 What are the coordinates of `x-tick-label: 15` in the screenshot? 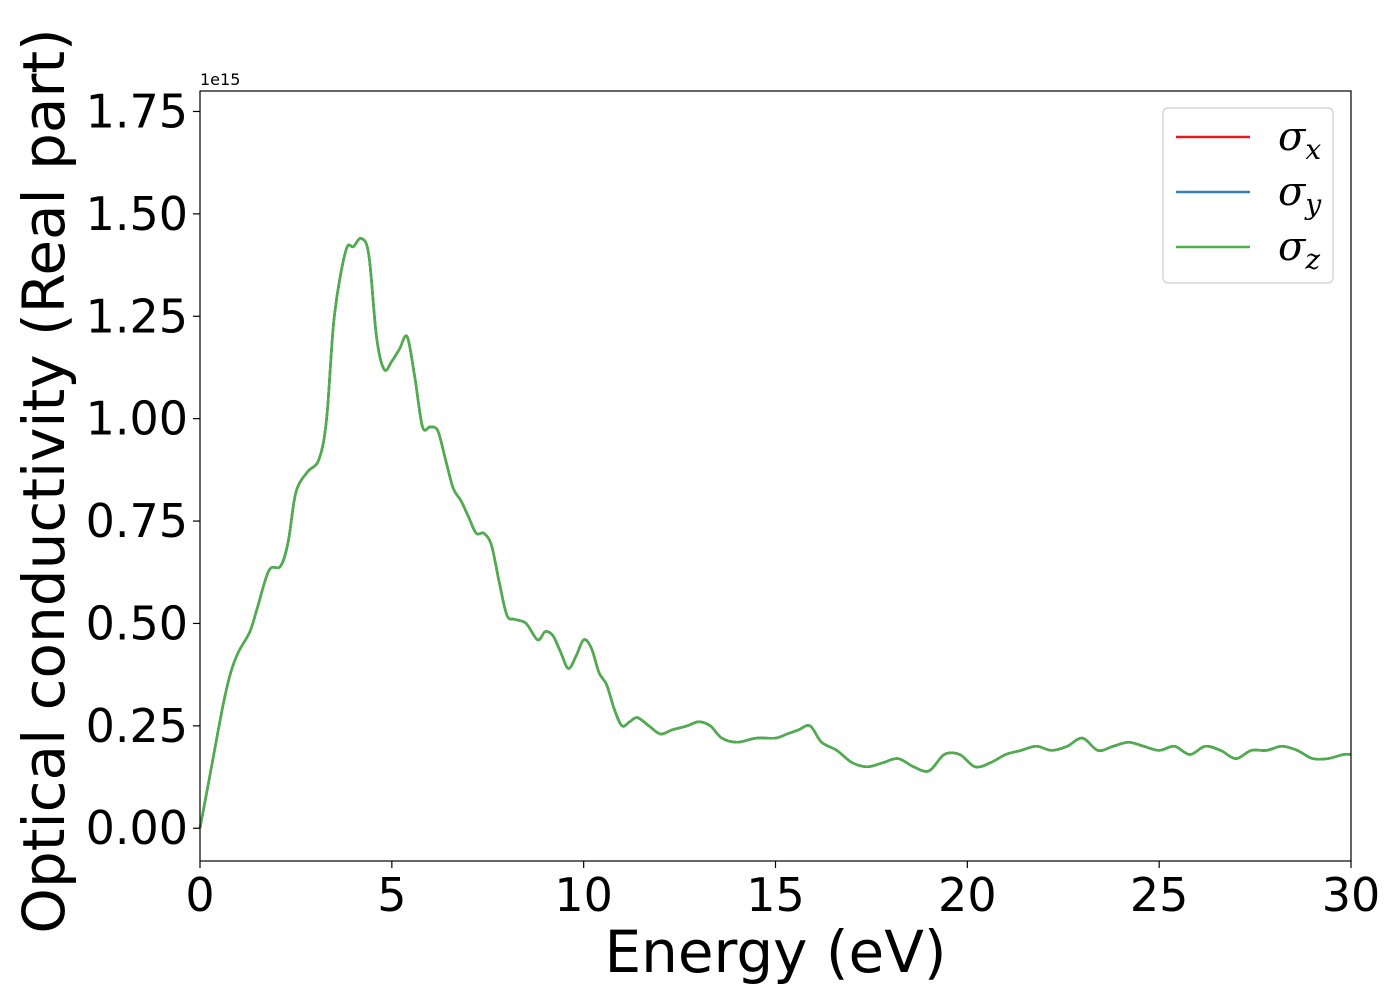 It's located at (775, 895).